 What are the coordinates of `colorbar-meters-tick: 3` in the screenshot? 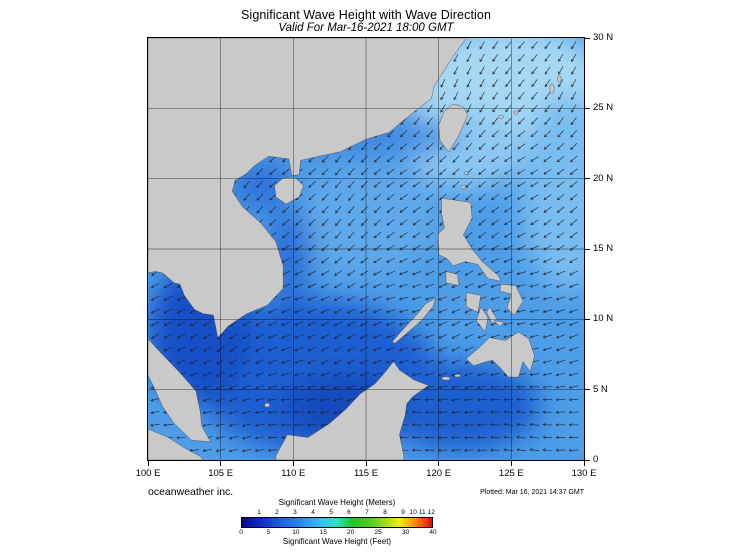 It's located at (295, 512).